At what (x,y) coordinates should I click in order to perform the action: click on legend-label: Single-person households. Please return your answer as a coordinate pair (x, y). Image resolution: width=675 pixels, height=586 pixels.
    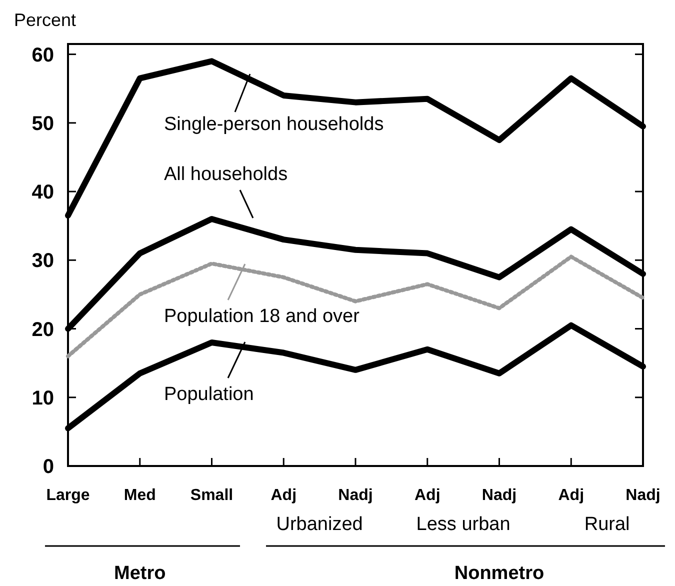
    Looking at the image, I should click on (274, 124).